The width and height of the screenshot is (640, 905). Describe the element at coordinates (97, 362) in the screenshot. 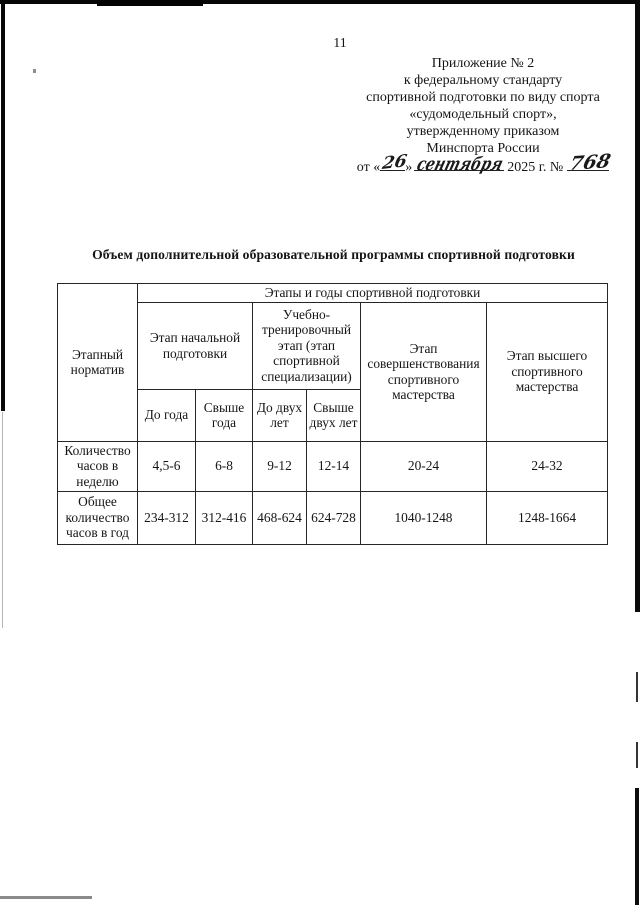

I see `cell-corner-header: Этапный норматив` at that location.